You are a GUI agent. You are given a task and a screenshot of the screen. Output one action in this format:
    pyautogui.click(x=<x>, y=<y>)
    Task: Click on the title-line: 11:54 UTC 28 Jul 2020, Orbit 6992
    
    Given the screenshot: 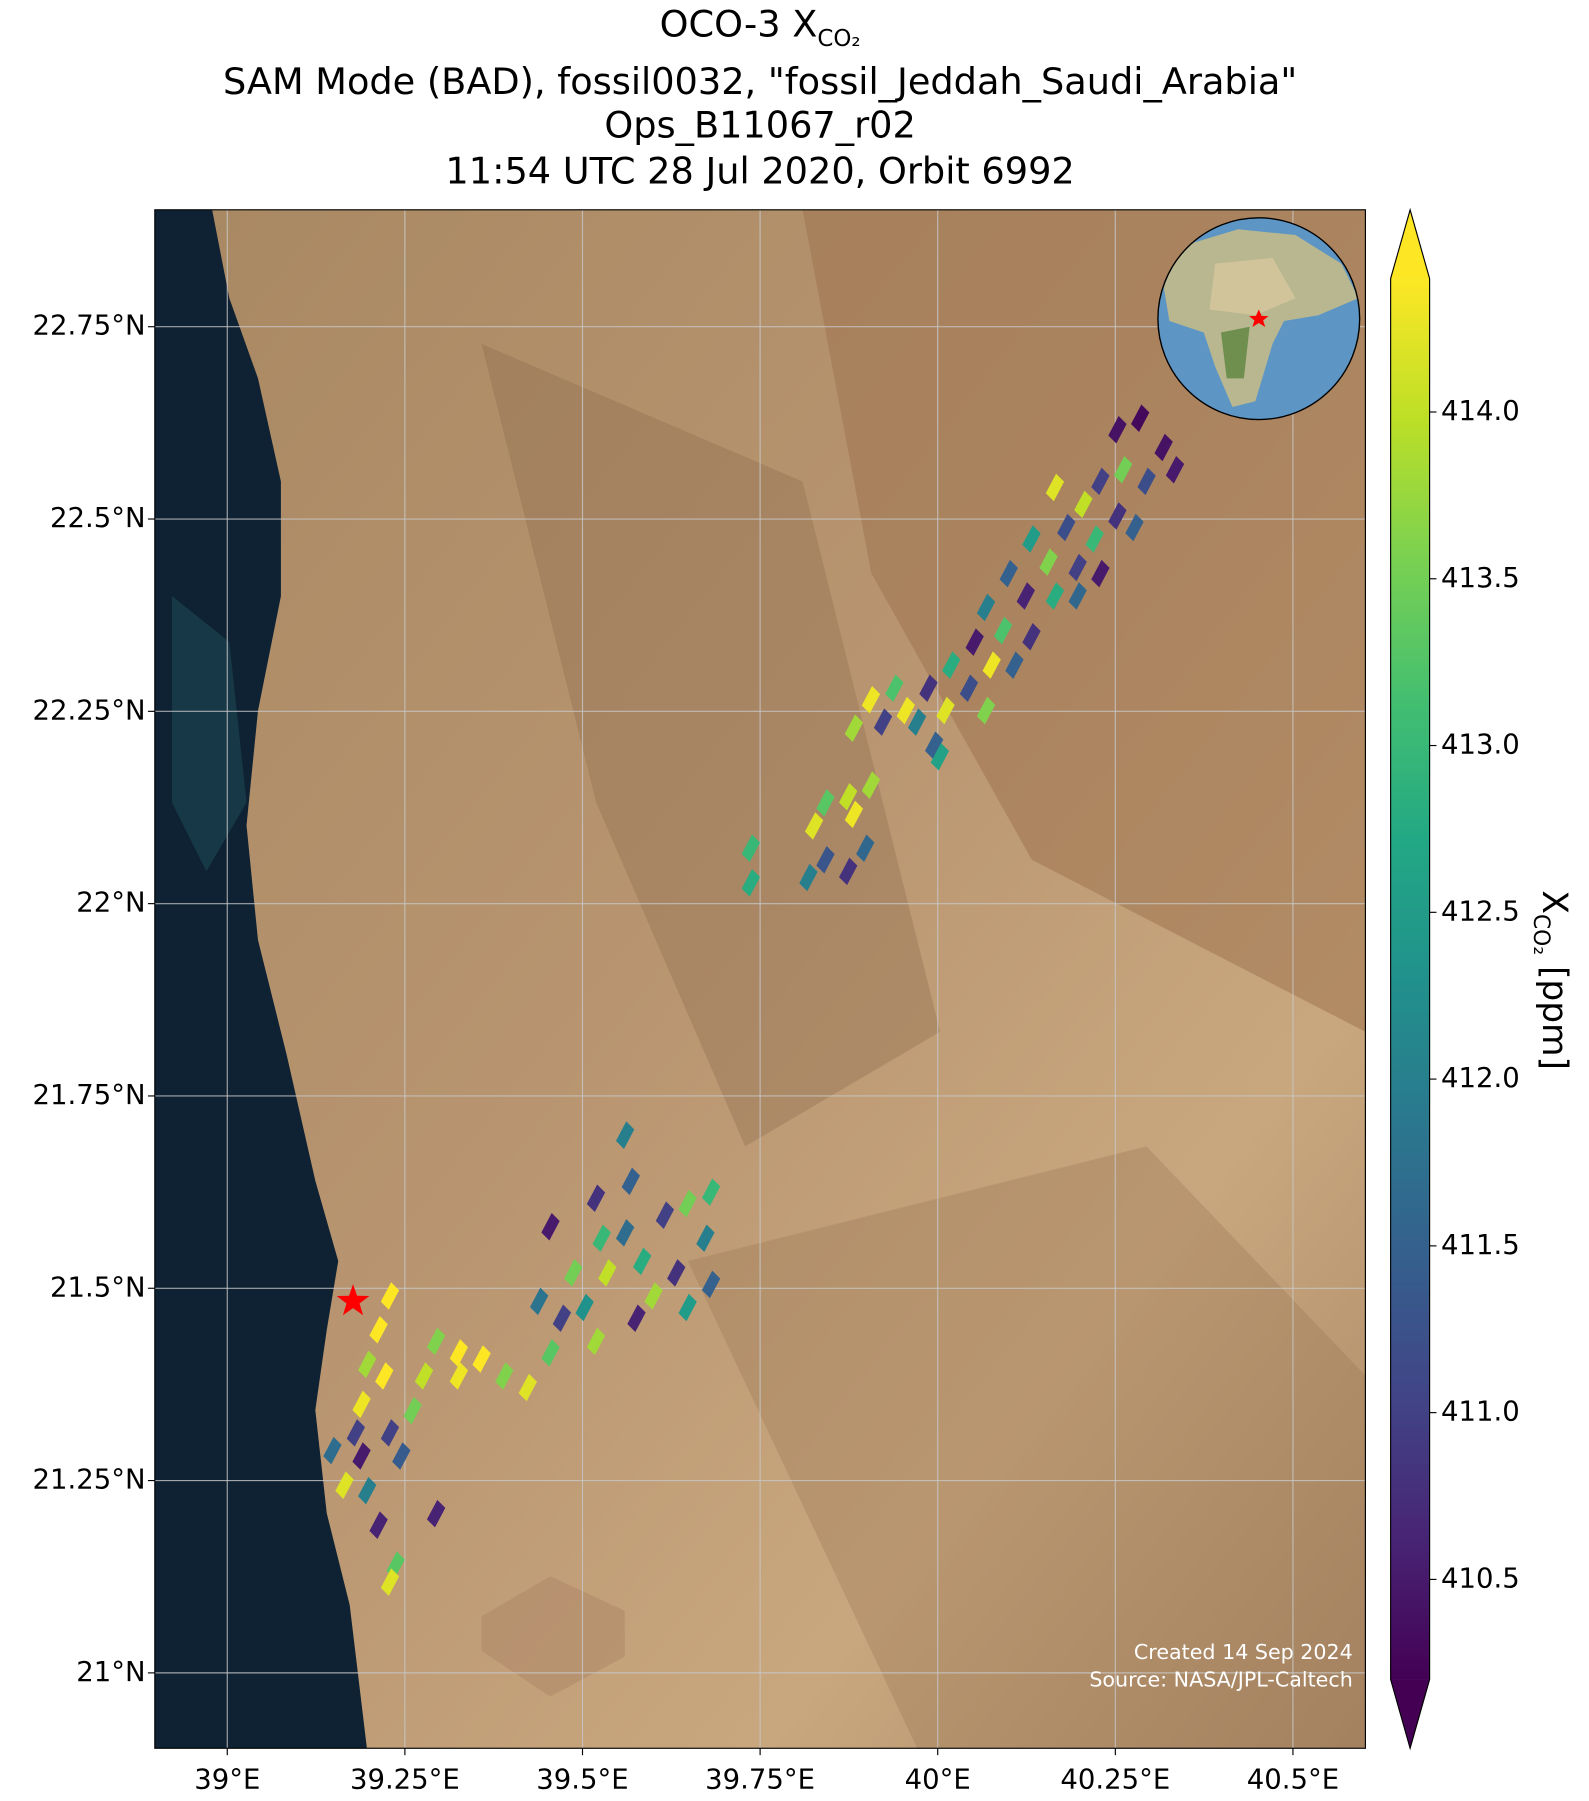 What is the action you would take?
    pyautogui.click(x=759, y=170)
    